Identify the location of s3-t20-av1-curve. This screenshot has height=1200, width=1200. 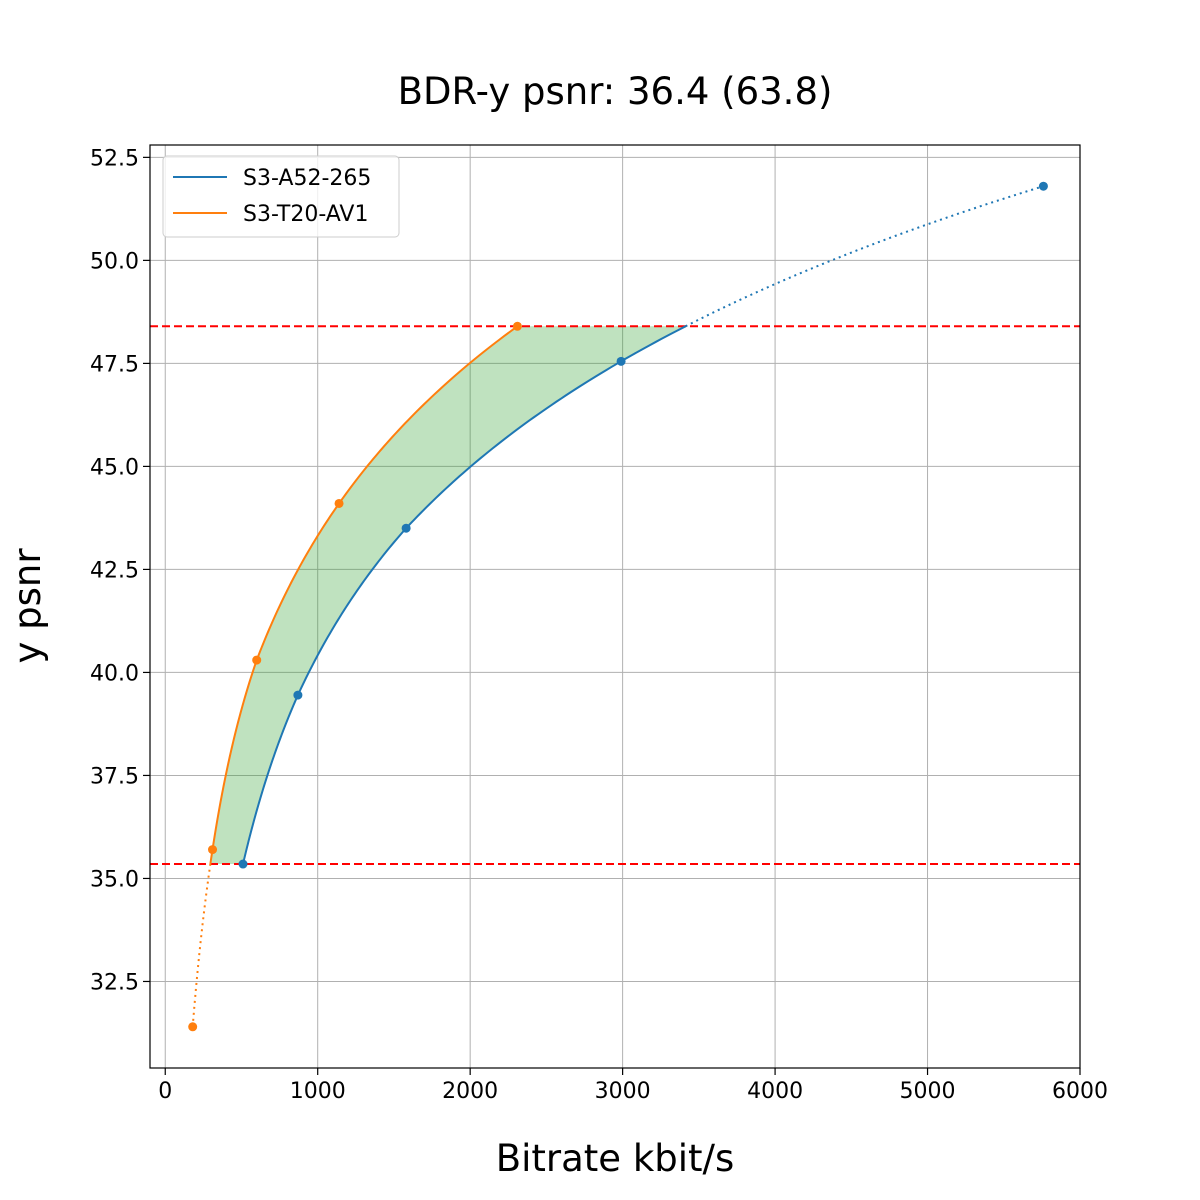
(364, 595).